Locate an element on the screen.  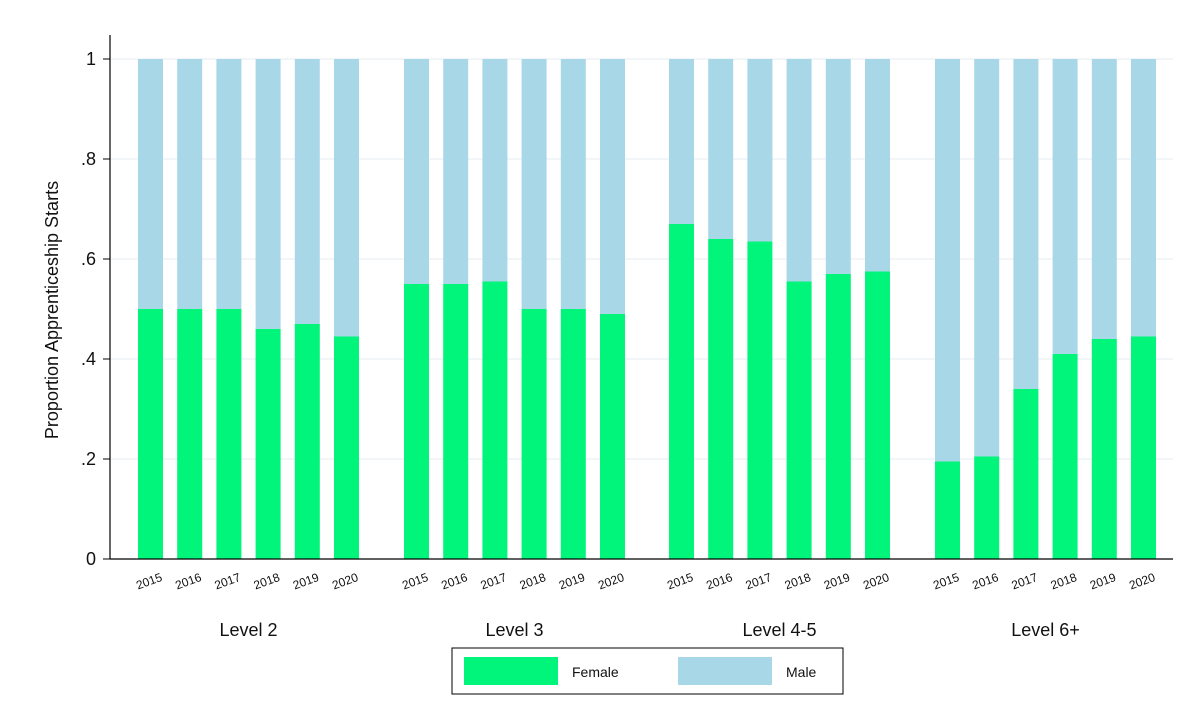
y-tick-label: .8 is located at coordinates (88, 159).